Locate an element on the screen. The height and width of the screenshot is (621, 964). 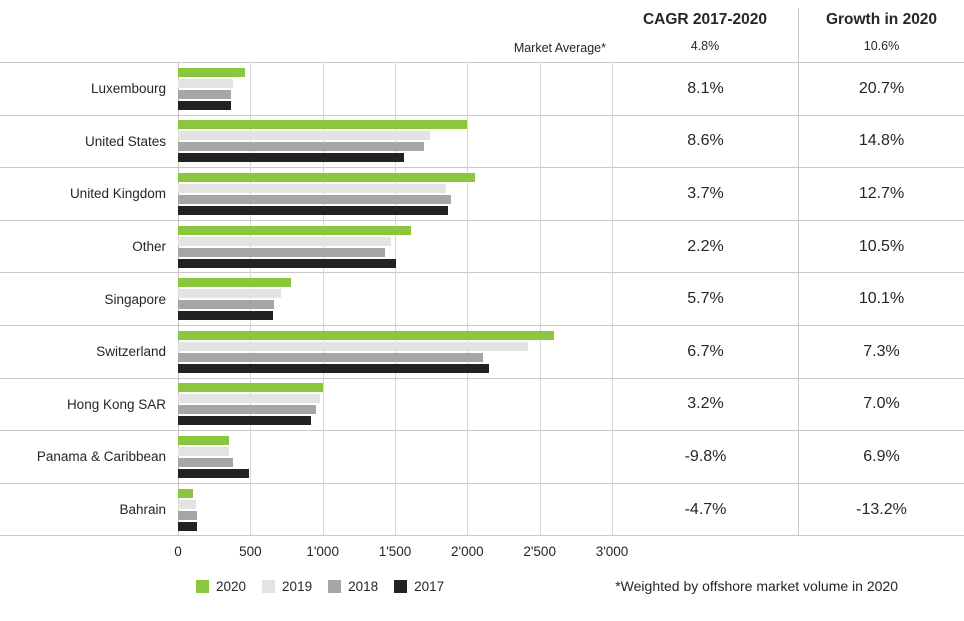
cagr-column-header: CAGR 2017-2020 4.8% is located at coordinates (705, 35).